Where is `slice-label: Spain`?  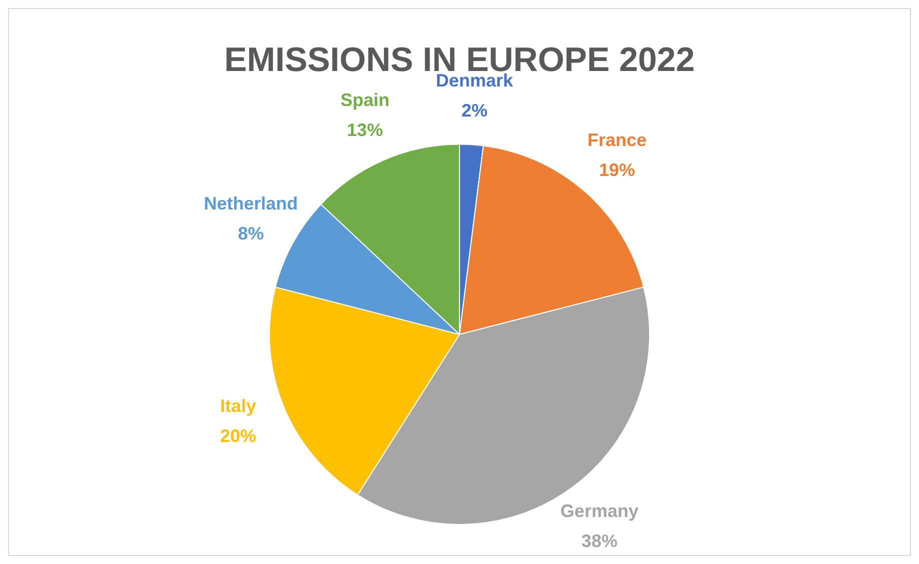 slice-label: Spain is located at coordinates (365, 100).